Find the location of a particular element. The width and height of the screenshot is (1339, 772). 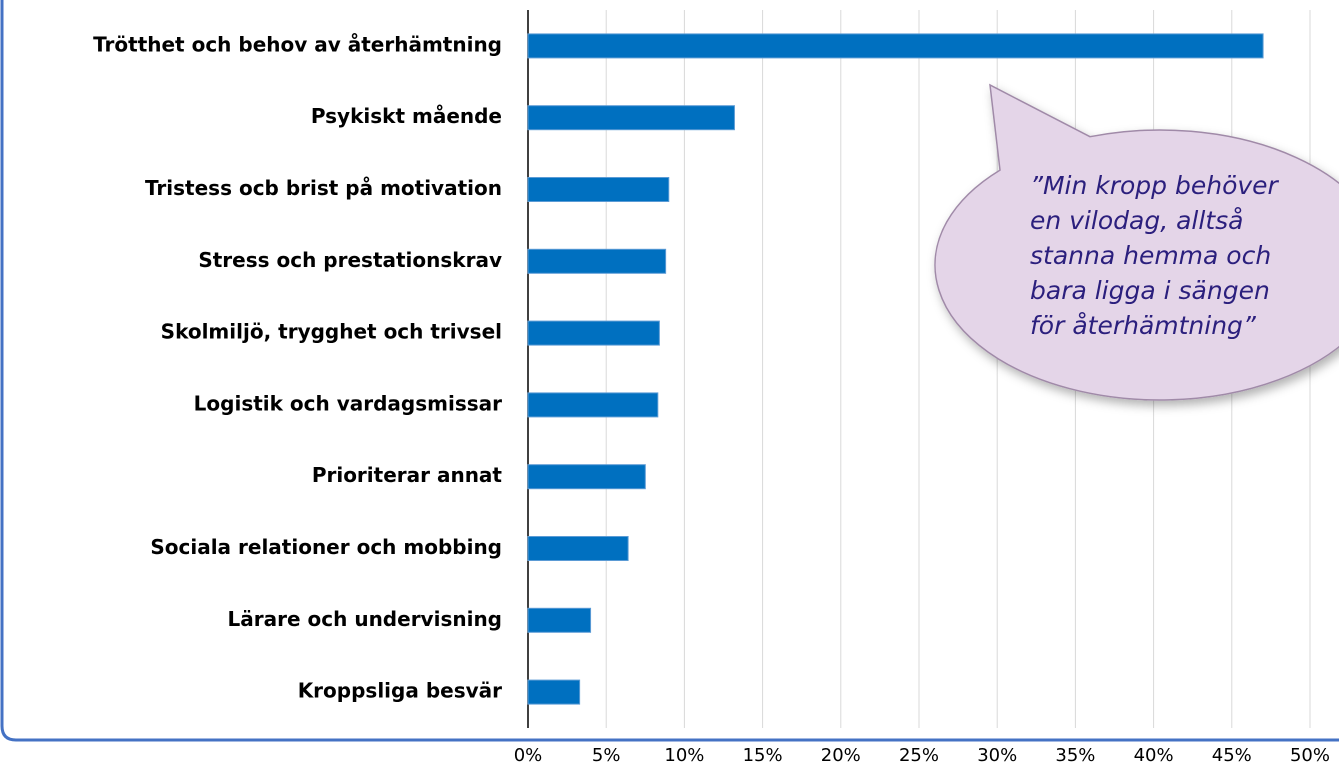

x-tick-label: 30% is located at coordinates (997, 755).